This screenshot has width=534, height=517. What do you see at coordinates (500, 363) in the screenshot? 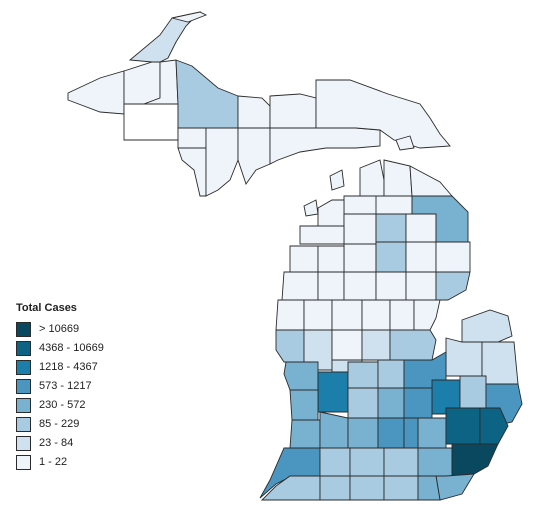
I see `county-sanilac` at bounding box center [500, 363].